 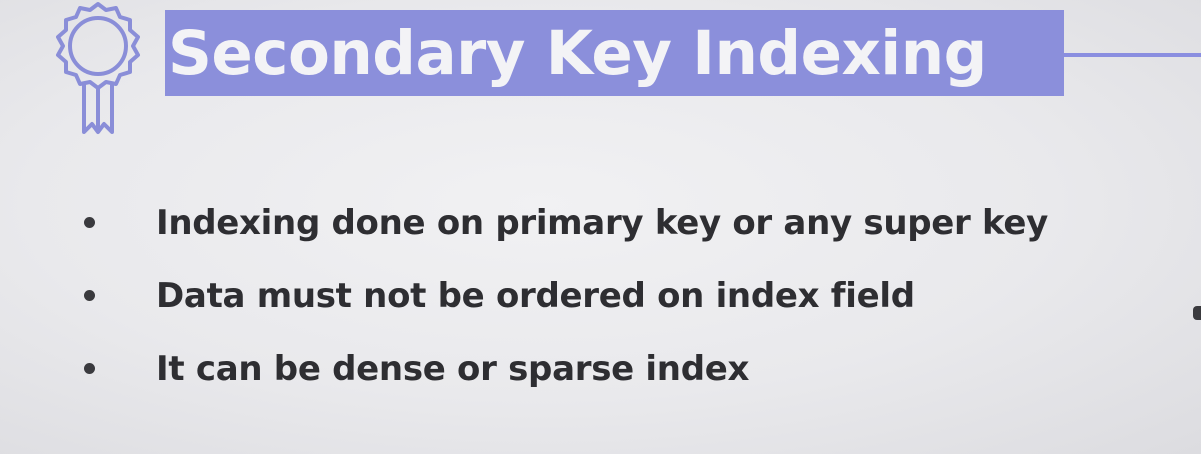 What do you see at coordinates (453, 369) in the screenshot?
I see `bullet-text: It can be dense or sparse index` at bounding box center [453, 369].